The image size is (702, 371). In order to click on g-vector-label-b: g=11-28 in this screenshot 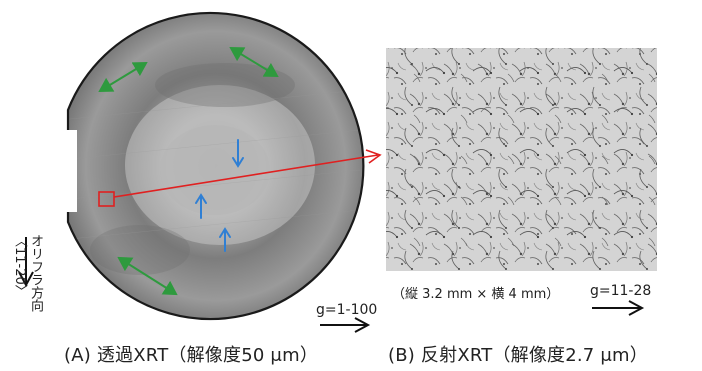, I will do `click(621, 291)`.